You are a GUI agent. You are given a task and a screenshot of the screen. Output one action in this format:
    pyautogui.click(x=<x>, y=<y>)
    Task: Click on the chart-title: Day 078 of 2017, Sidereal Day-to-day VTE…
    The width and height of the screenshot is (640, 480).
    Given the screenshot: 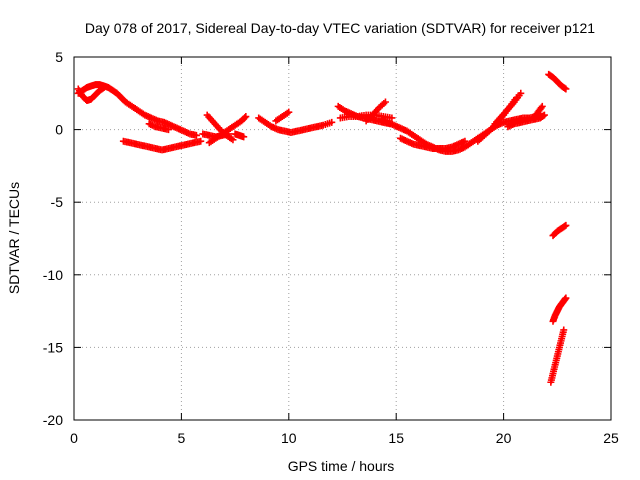 What is the action you would take?
    pyautogui.click(x=340, y=28)
    